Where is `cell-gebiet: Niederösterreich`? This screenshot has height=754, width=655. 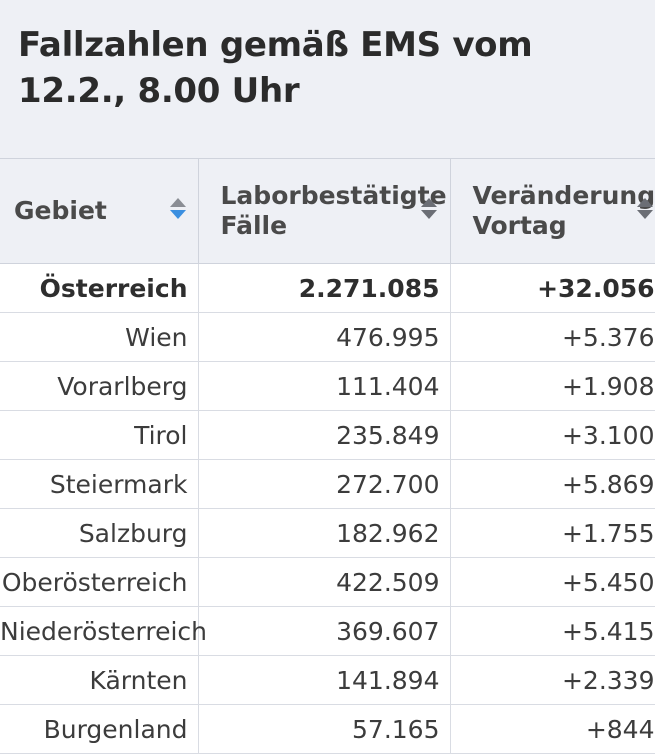 cell-gebiet: Niederösterreich is located at coordinates (99, 631).